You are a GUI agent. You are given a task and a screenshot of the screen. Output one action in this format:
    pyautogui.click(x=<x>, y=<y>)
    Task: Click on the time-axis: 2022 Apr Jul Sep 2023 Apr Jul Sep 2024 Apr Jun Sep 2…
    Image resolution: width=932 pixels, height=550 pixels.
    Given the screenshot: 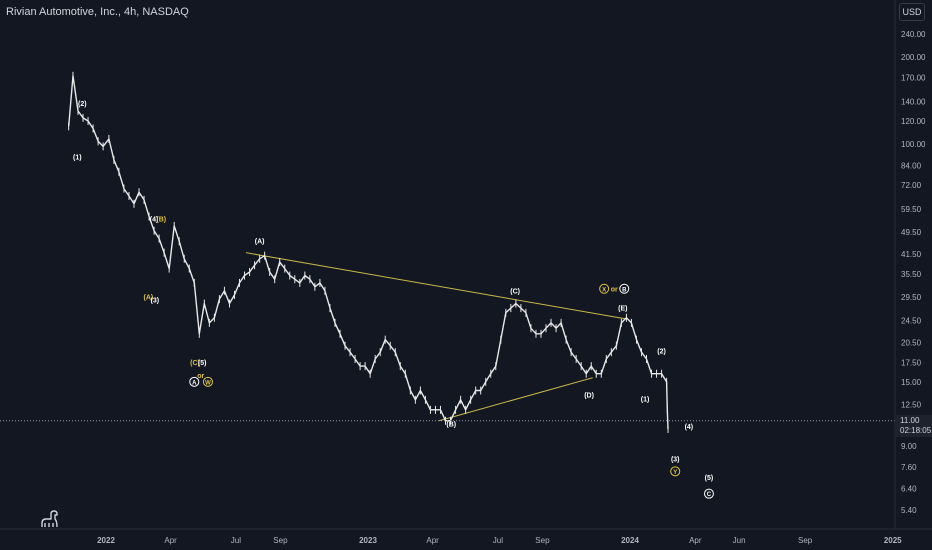 What is the action you would take?
    pyautogui.click(x=499, y=540)
    